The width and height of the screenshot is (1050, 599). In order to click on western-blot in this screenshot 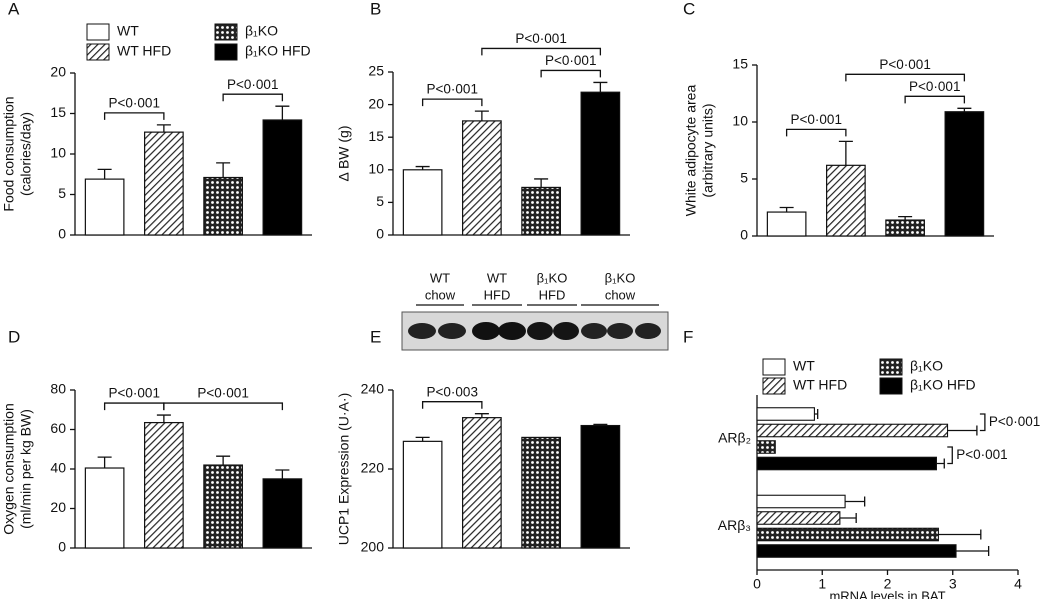, I will do `click(535, 331)`.